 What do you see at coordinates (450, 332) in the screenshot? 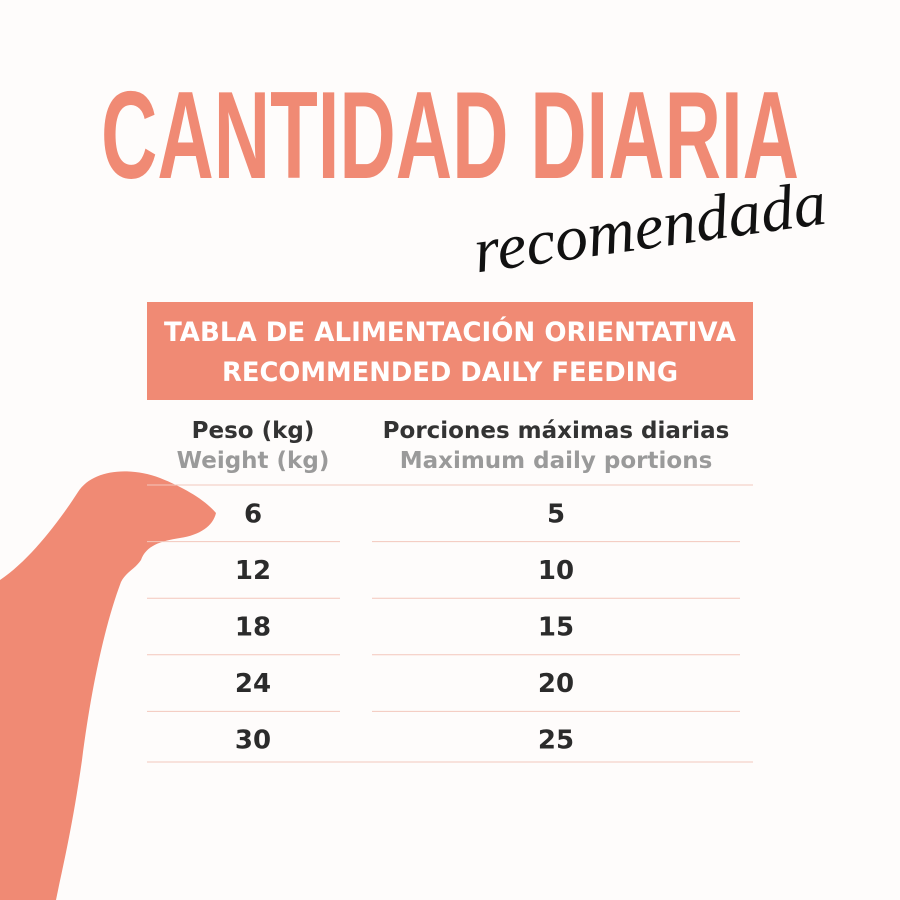
I see `caption-line: TABLA DE ALIMENTACIÓN ORIENTATIVA` at bounding box center [450, 332].